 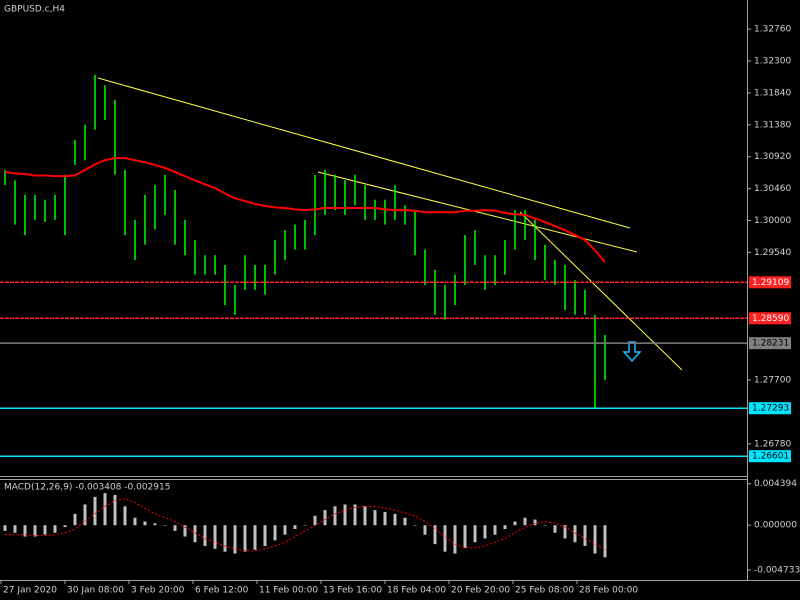 What do you see at coordinates (772, 30) in the screenshot?
I see `y-tick-label: 1.32760` at bounding box center [772, 30].